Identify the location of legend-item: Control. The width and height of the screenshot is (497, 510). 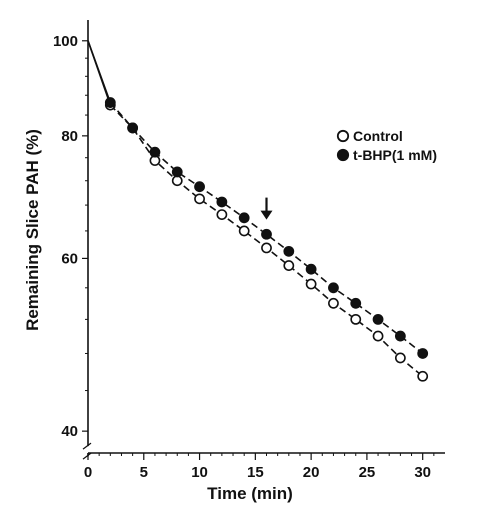
(369, 136).